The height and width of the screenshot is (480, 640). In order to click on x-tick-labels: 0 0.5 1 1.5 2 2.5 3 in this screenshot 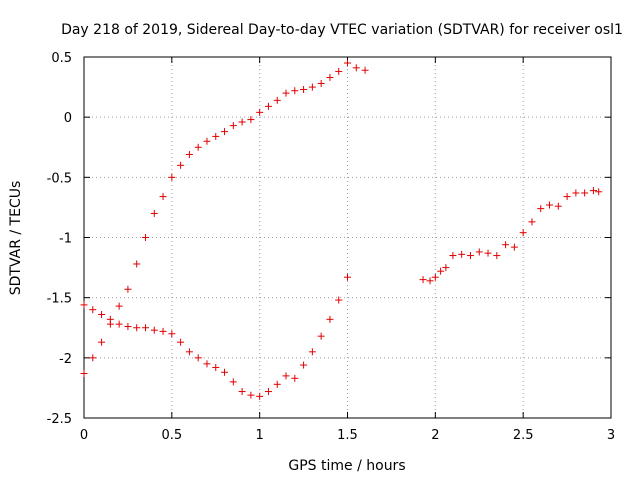, I will do `click(347, 435)`.